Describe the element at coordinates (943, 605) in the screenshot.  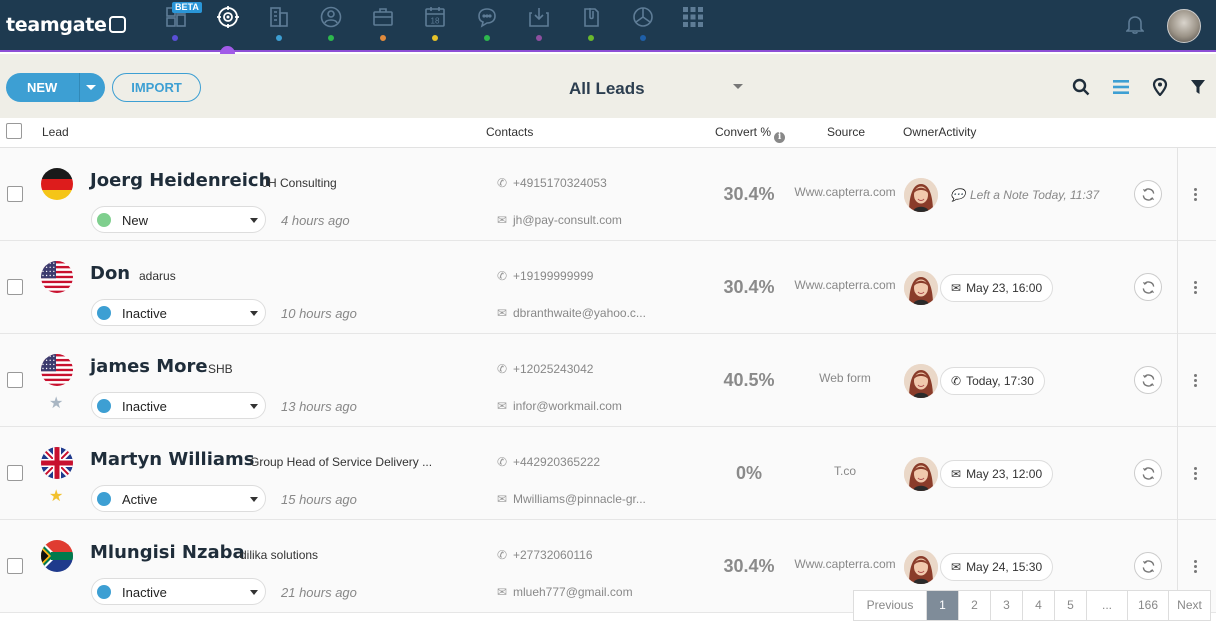
I see `pager-page: 1` at that location.